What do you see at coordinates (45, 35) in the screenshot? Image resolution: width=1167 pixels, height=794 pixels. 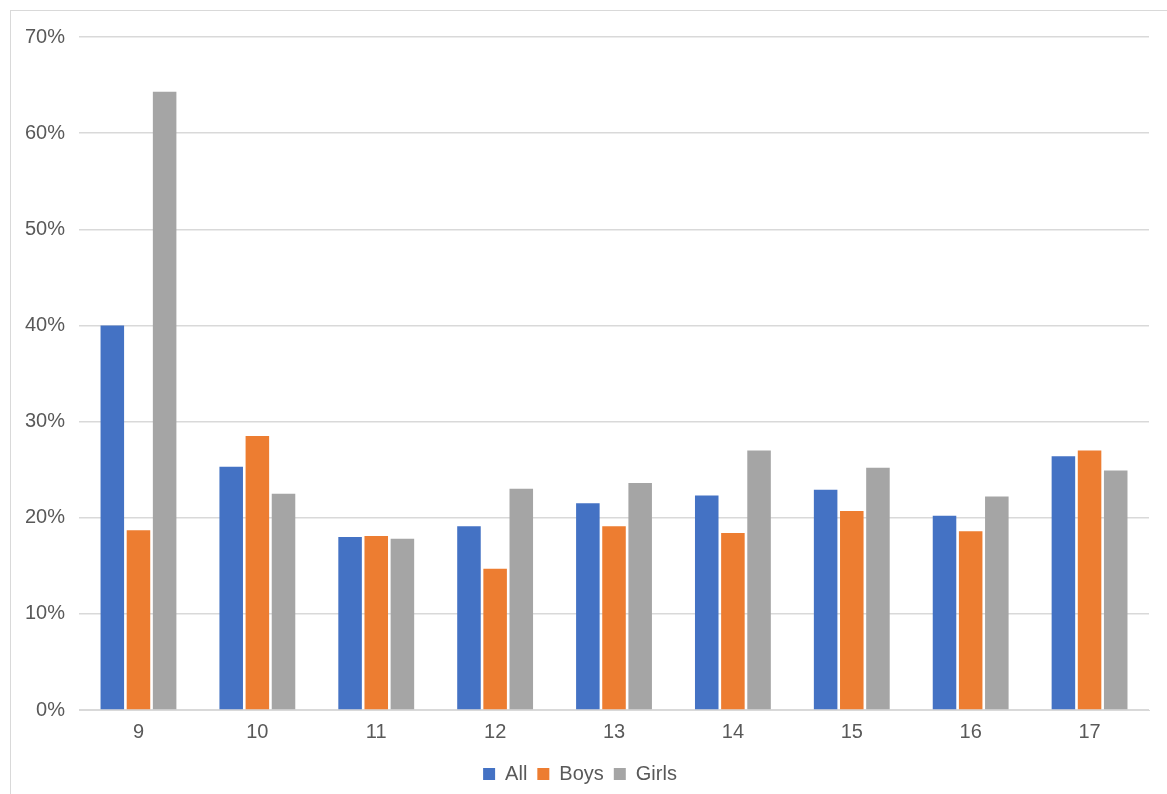 I see `y-tick-label: 70%` at bounding box center [45, 35].